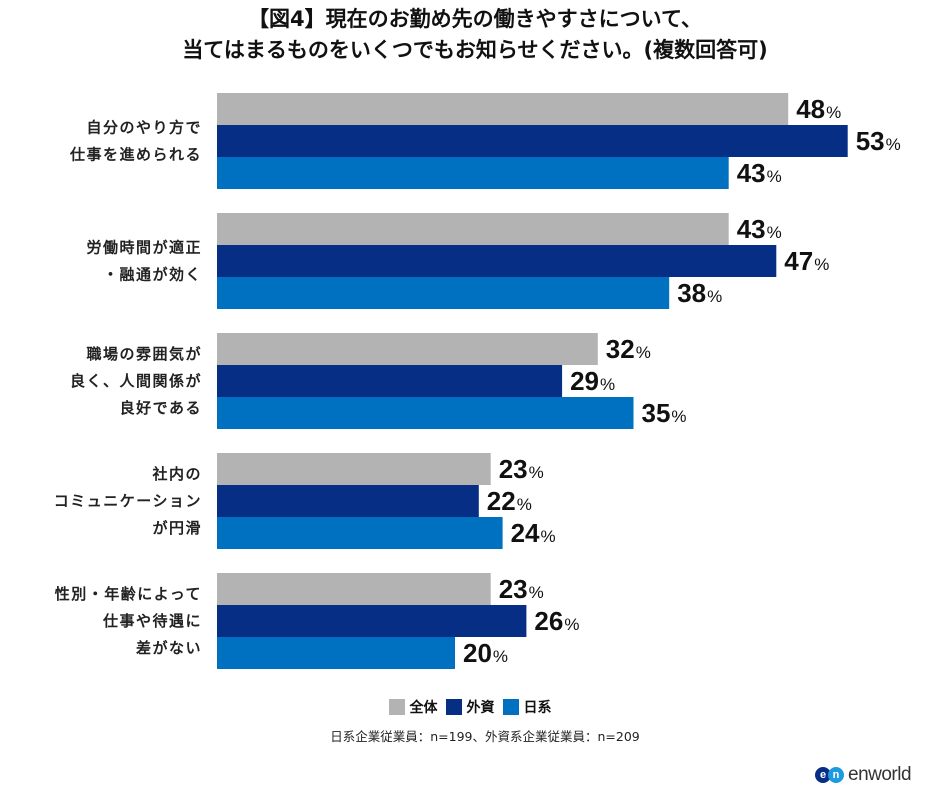  Describe the element at coordinates (836, 775) in the screenshot. I see `logo-badge-n: n` at that location.